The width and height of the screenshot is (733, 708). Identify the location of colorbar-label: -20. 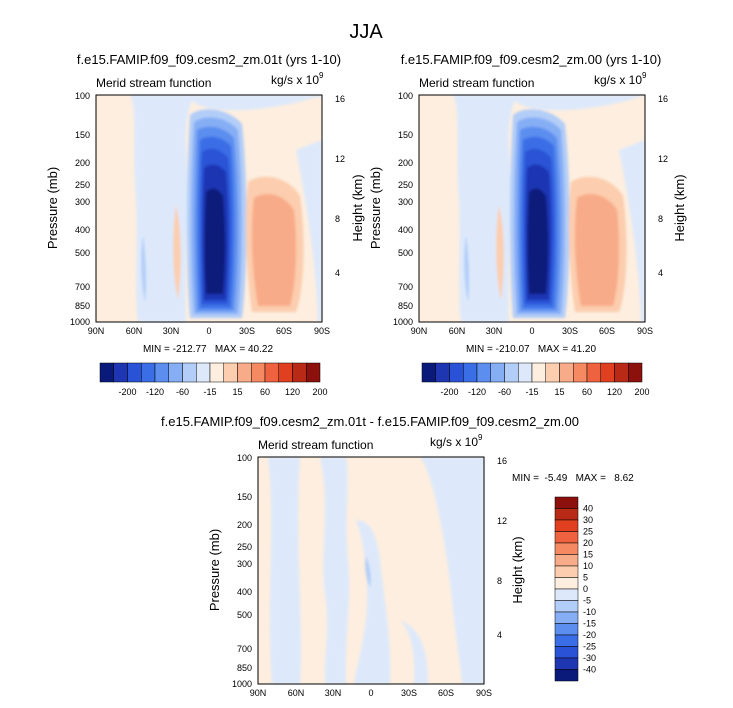
(589, 635).